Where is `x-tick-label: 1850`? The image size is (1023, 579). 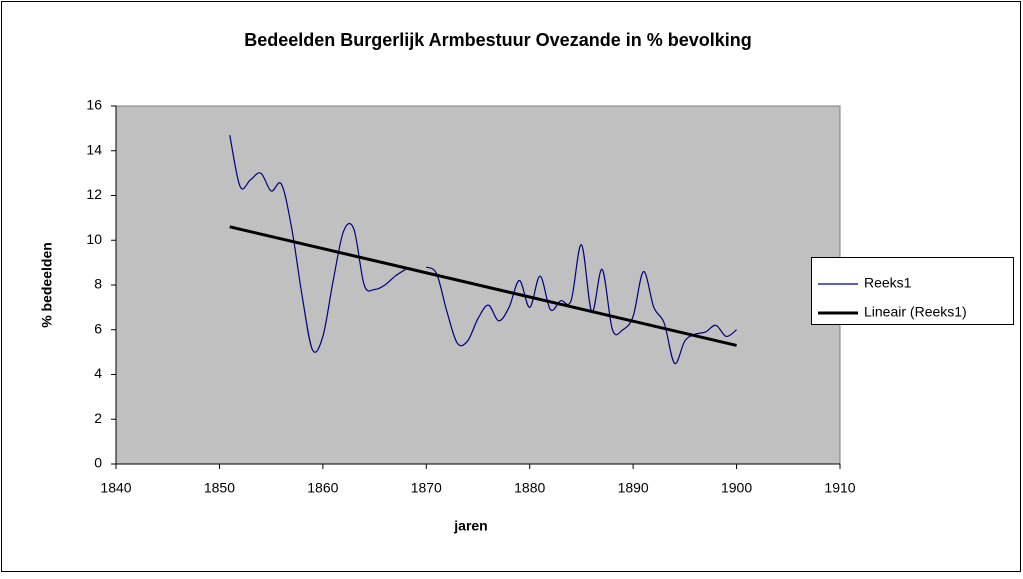 x-tick-label: 1850 is located at coordinates (219, 488).